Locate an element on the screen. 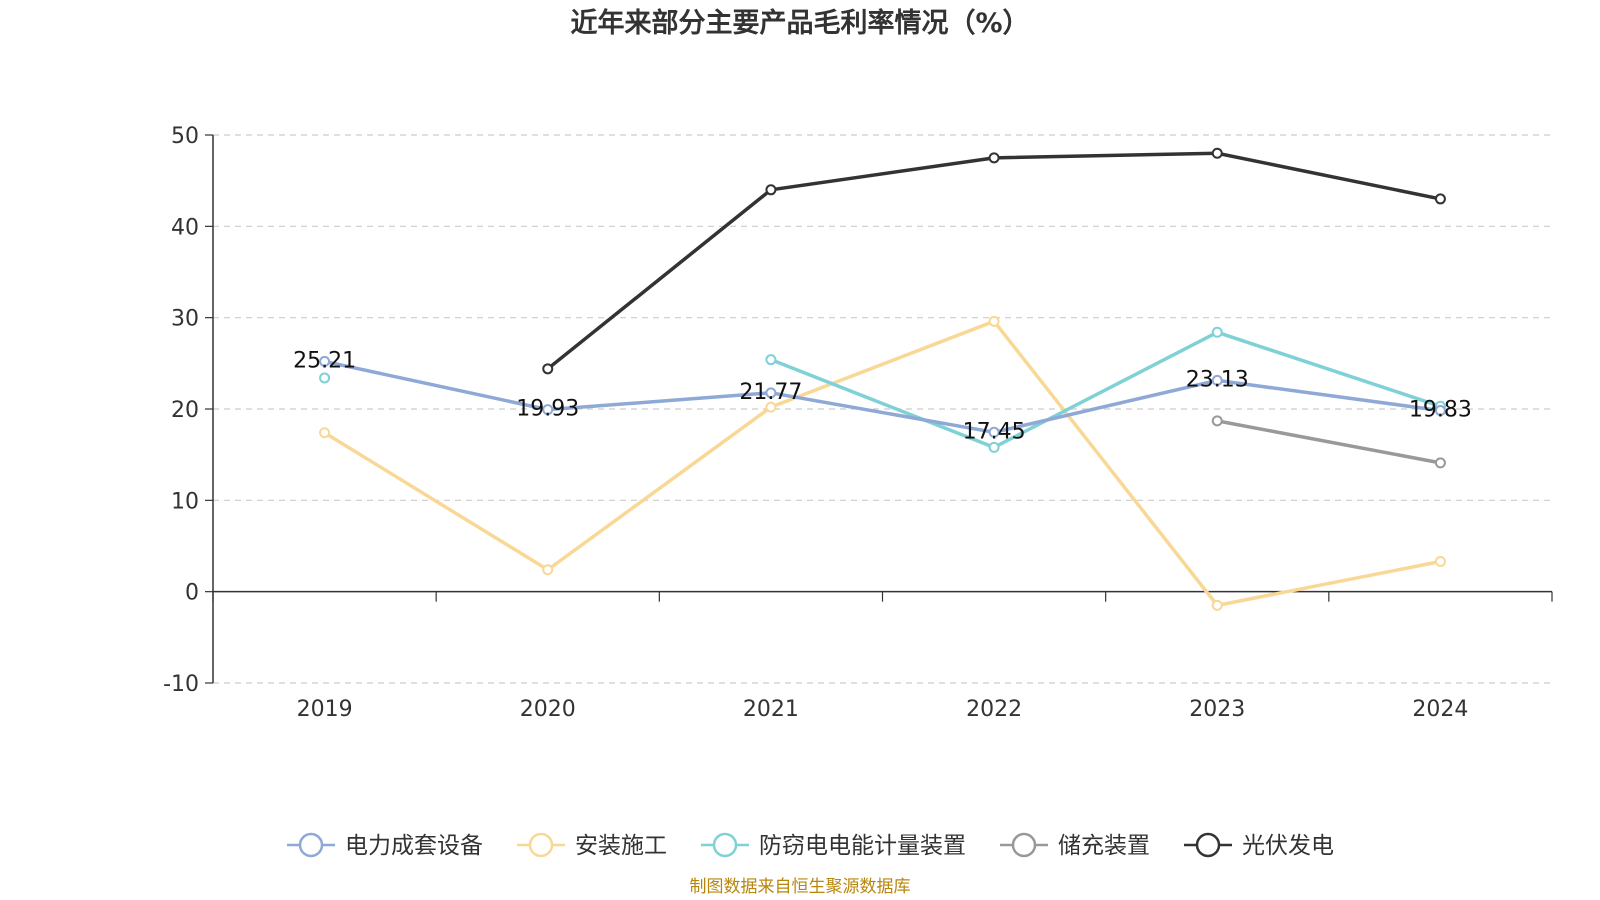 The image size is (1600, 900). legend-item: 电力成套设备 is located at coordinates (385, 845).